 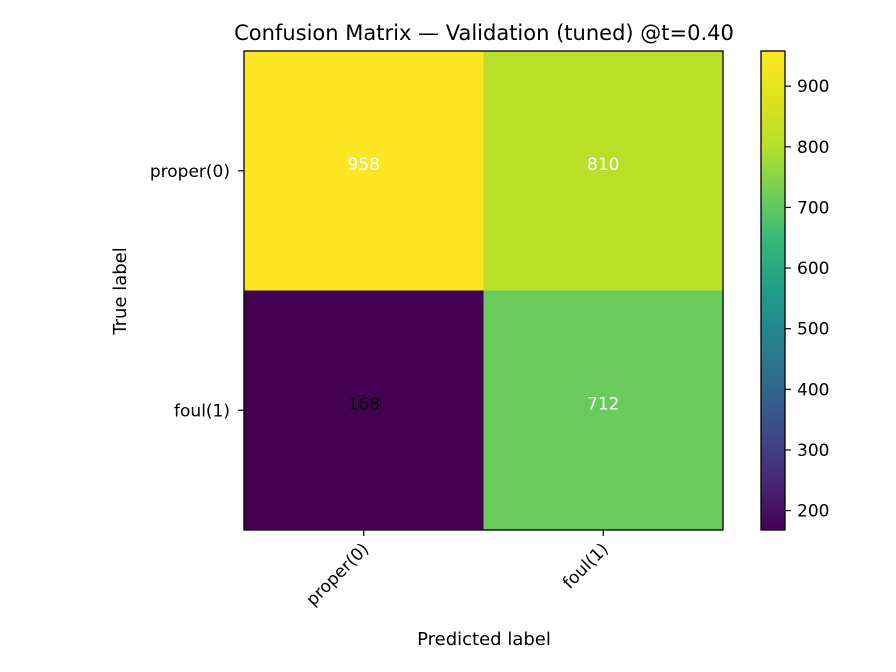 I want to click on colorbar-gradient, so click(x=773, y=290).